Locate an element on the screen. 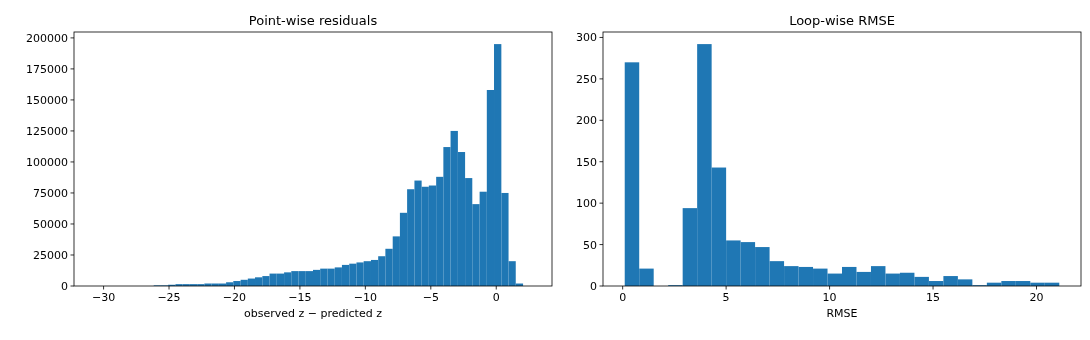 The image size is (1090, 340). x-tick-label: −5 is located at coordinates (430, 297).